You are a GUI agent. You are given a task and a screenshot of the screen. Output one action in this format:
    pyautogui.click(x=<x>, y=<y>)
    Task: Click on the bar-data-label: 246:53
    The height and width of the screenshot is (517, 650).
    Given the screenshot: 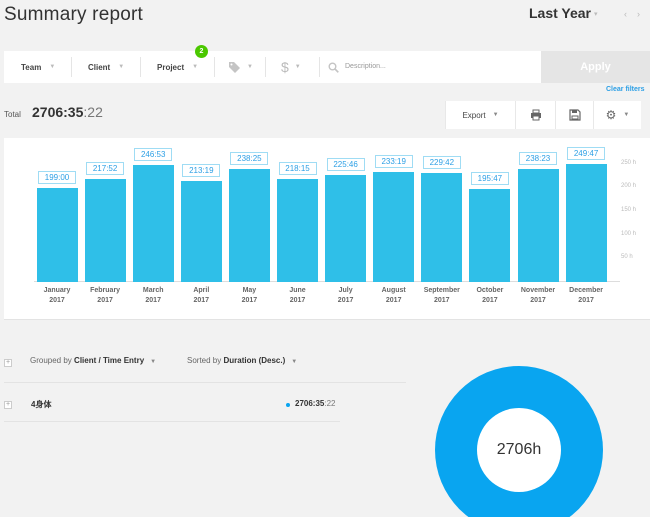 What is the action you would take?
    pyautogui.click(x=153, y=155)
    